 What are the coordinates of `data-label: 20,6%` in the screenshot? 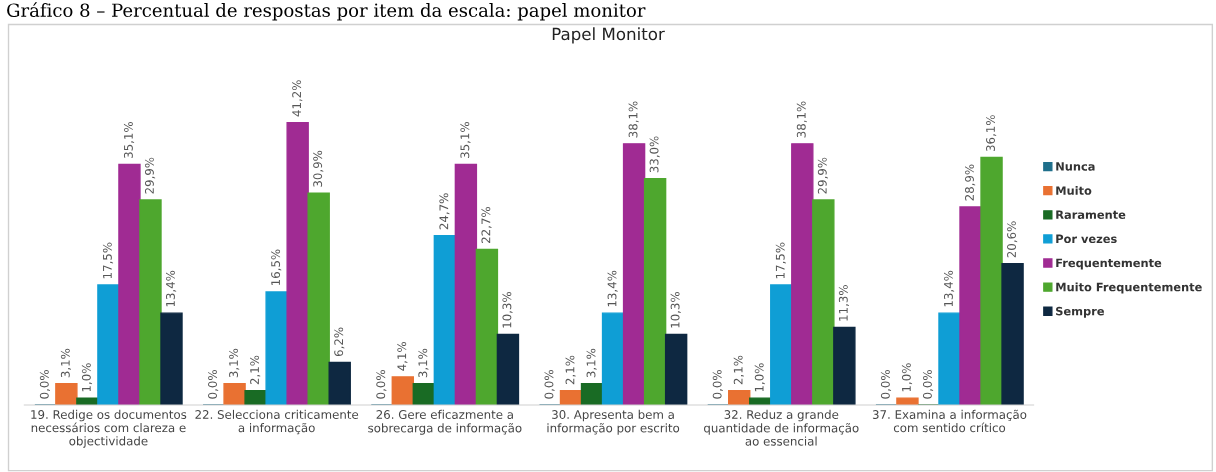 It's located at (1012, 239).